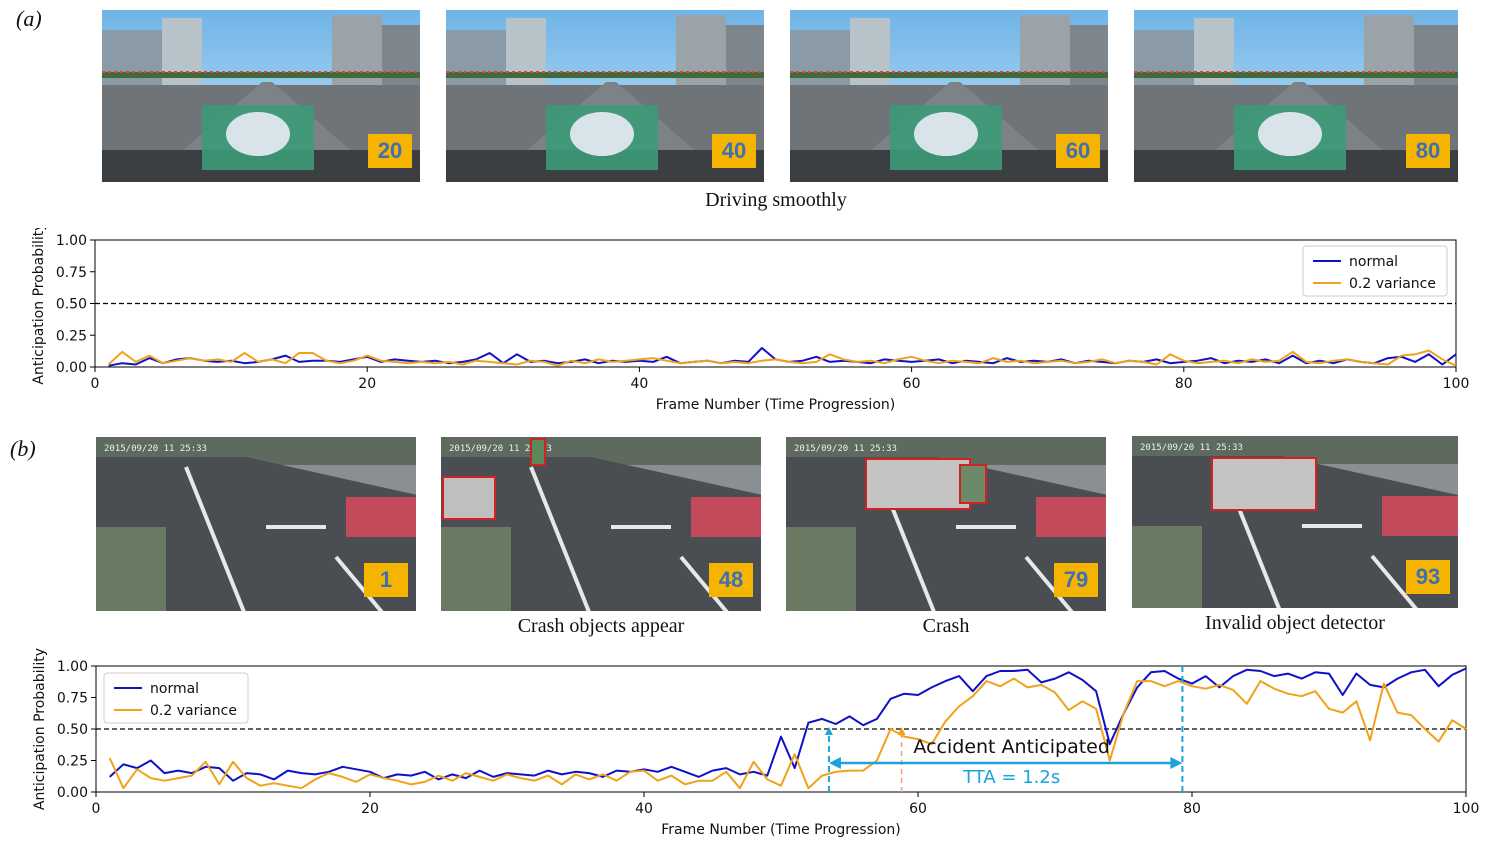 This screenshot has height=846, width=1492. What do you see at coordinates (29, 18) in the screenshot?
I see `panel-a-label: (a)` at bounding box center [29, 18].